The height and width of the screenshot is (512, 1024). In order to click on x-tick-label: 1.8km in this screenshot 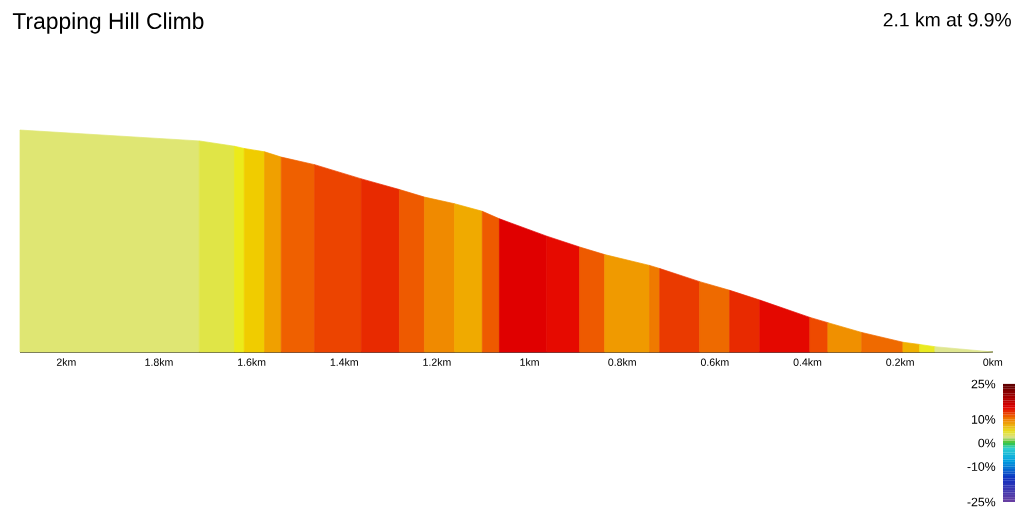, I will do `click(159, 362)`.